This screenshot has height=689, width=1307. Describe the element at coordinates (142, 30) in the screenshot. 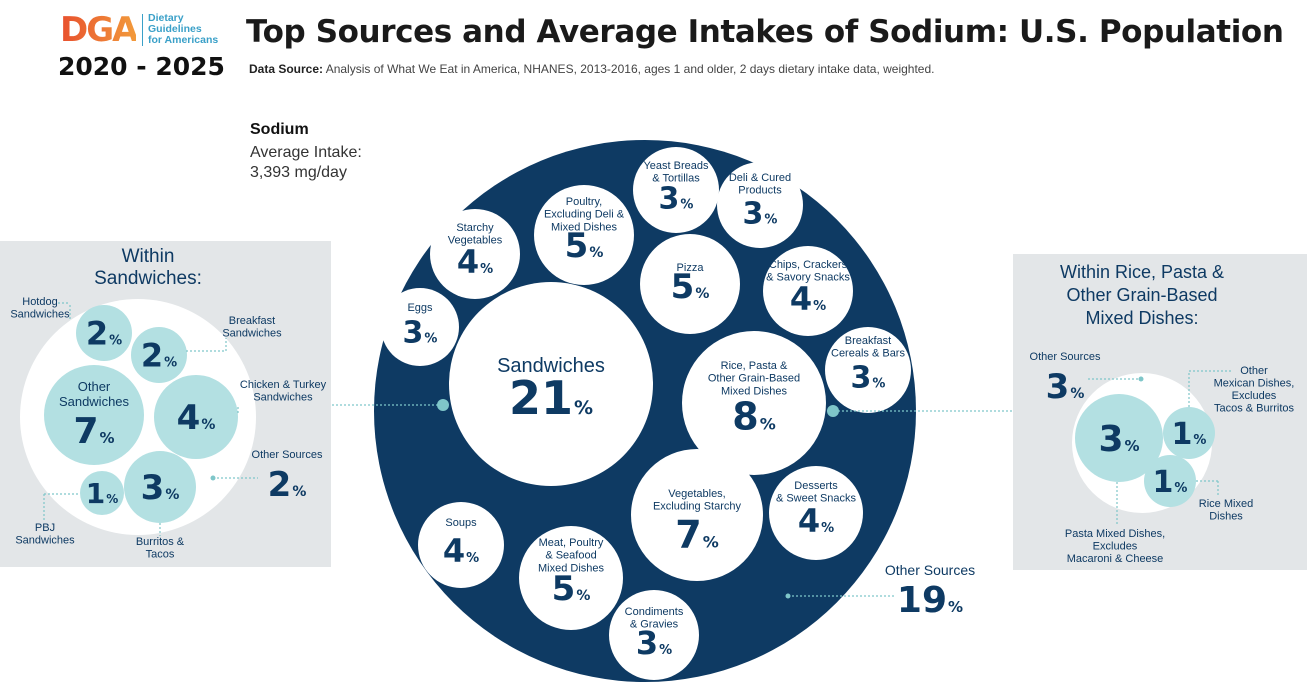

I see `logo-divider` at that location.